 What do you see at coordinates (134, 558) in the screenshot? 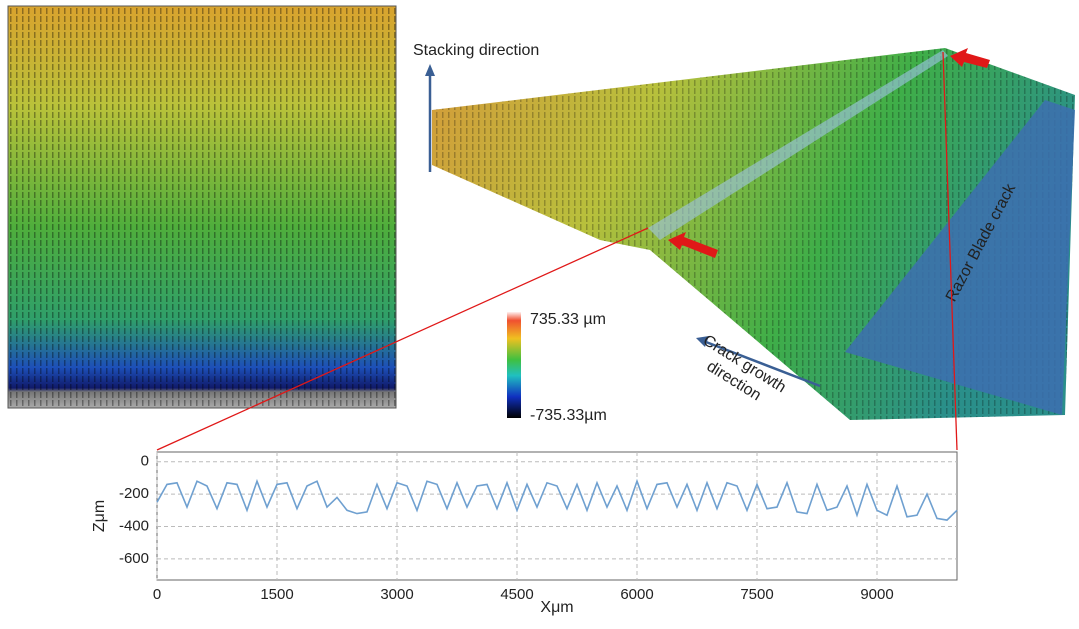
I see `y-tick-label: -600` at bounding box center [134, 558].